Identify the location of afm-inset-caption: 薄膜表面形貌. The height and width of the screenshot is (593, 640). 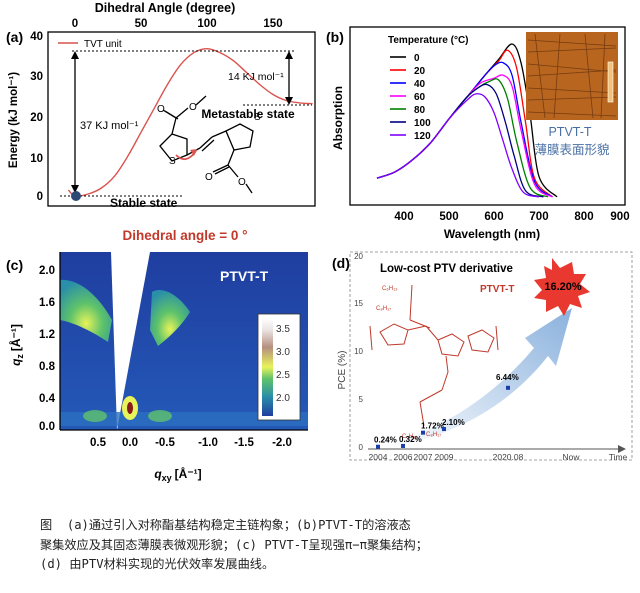
(572, 149).